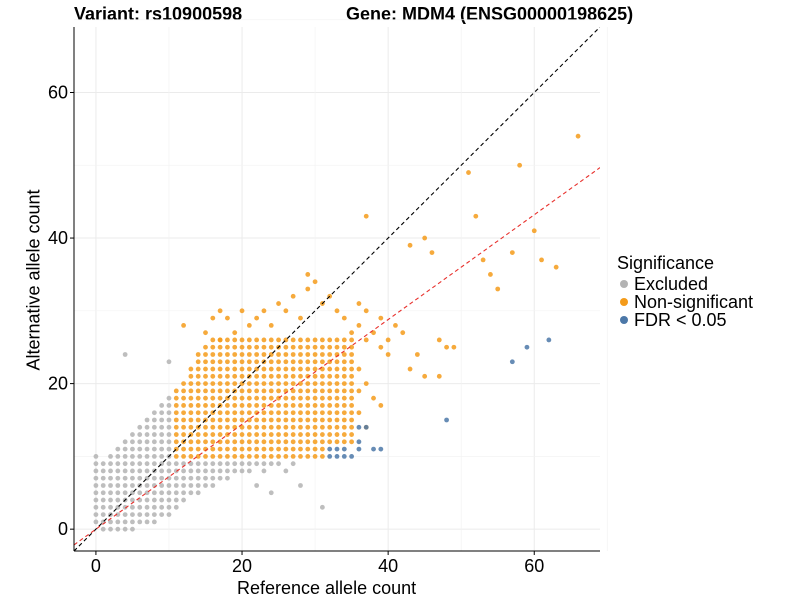  What do you see at coordinates (242, 566) in the screenshot?
I see `x-tick-label: 20` at bounding box center [242, 566].